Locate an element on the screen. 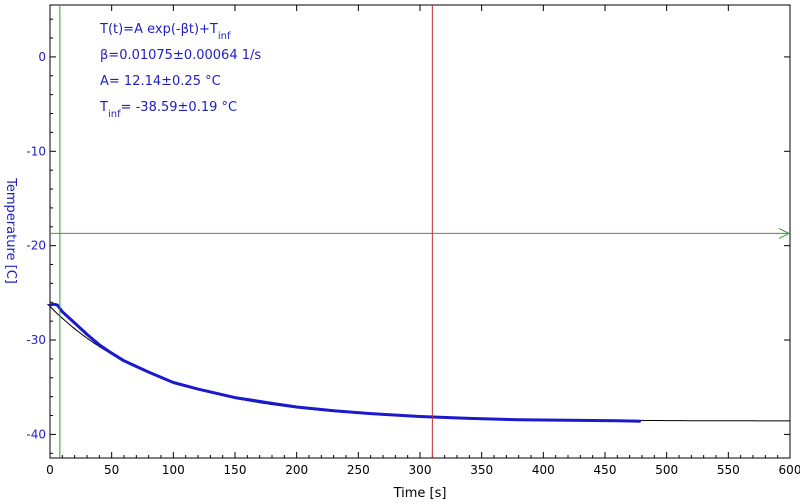  annotation-tinf-sub: inf is located at coordinates (114, 114).